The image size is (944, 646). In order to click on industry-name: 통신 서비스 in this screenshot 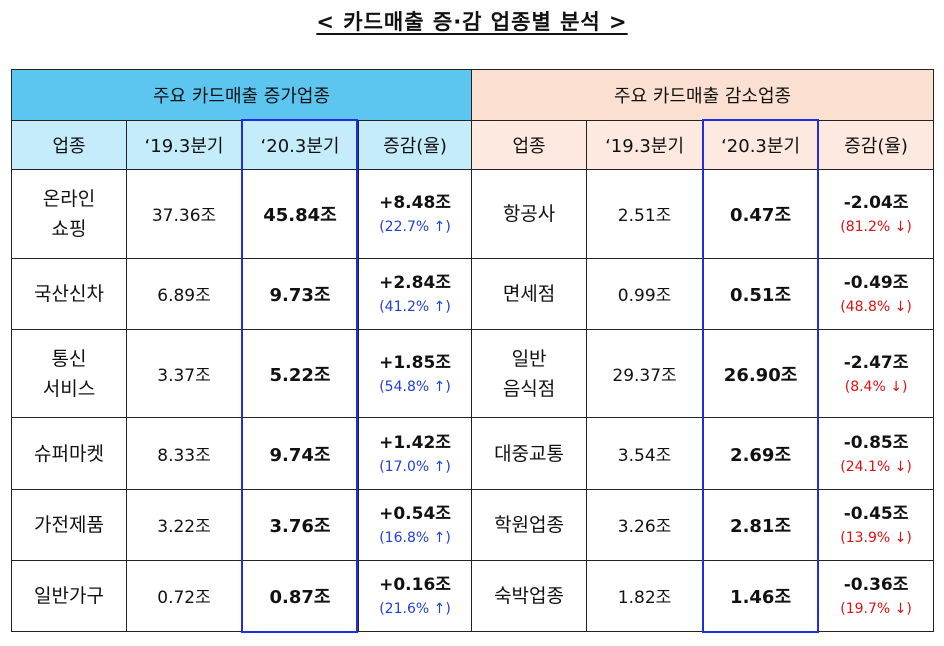, I will do `click(69, 373)`.